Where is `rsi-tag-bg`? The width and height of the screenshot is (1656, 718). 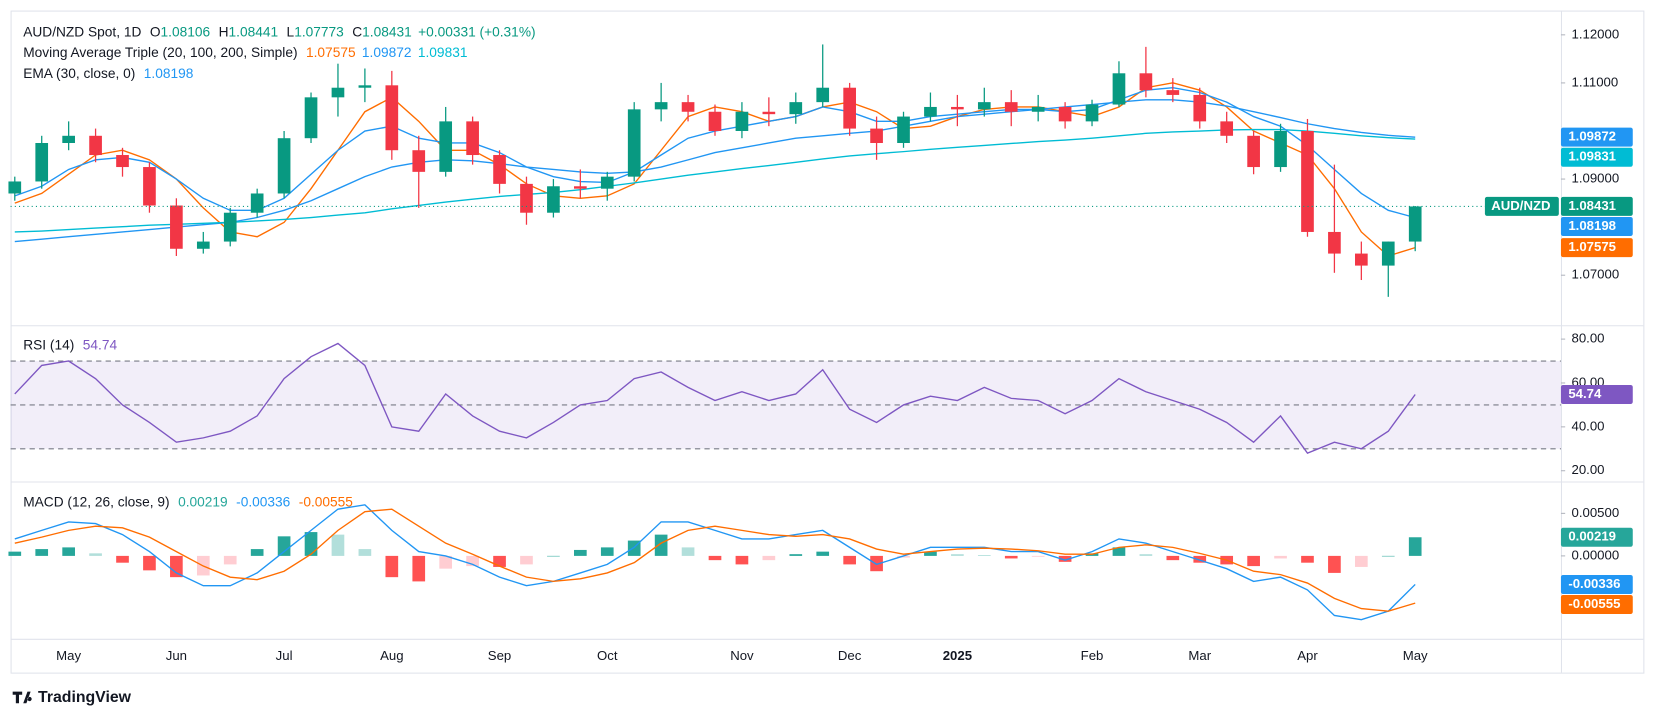 rsi-tag-bg is located at coordinates (1596, 395).